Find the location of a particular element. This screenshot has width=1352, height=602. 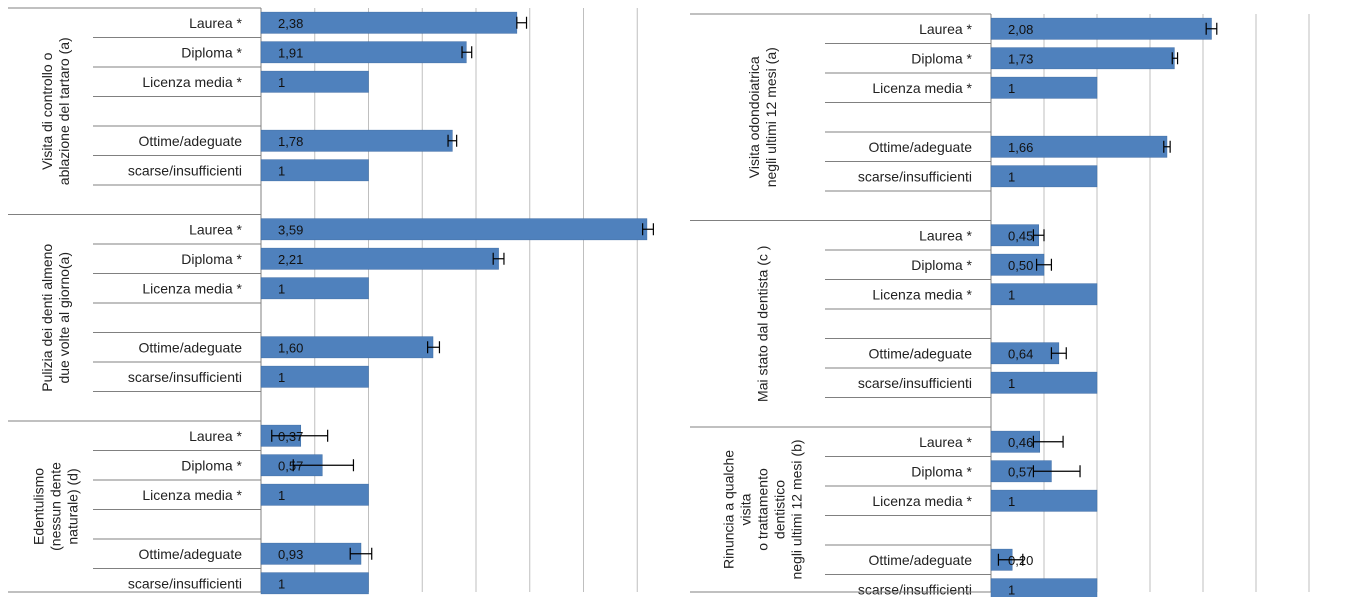

data-label: 2,08 is located at coordinates (1020, 29).